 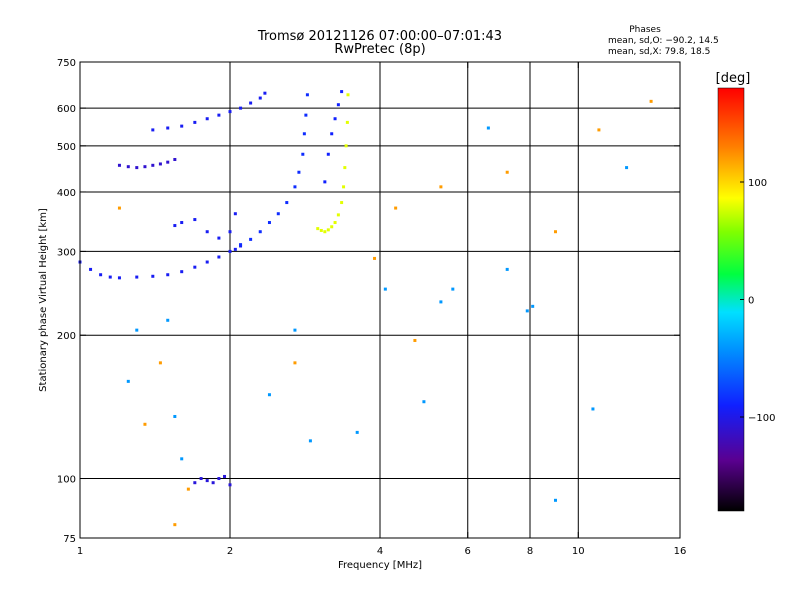 What do you see at coordinates (733, 78) in the screenshot?
I see `colorbar-label: [deg]` at bounding box center [733, 78].